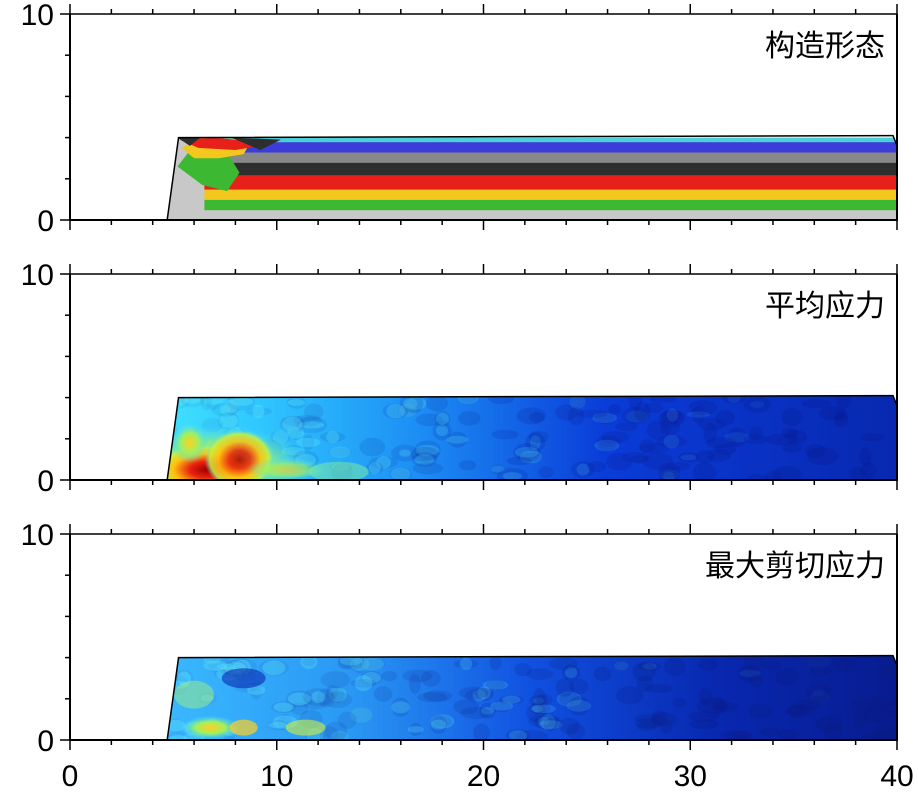 This screenshot has height=801, width=918. Describe the element at coordinates (532, 140) in the screenshot. I see `layer-band` at that location.